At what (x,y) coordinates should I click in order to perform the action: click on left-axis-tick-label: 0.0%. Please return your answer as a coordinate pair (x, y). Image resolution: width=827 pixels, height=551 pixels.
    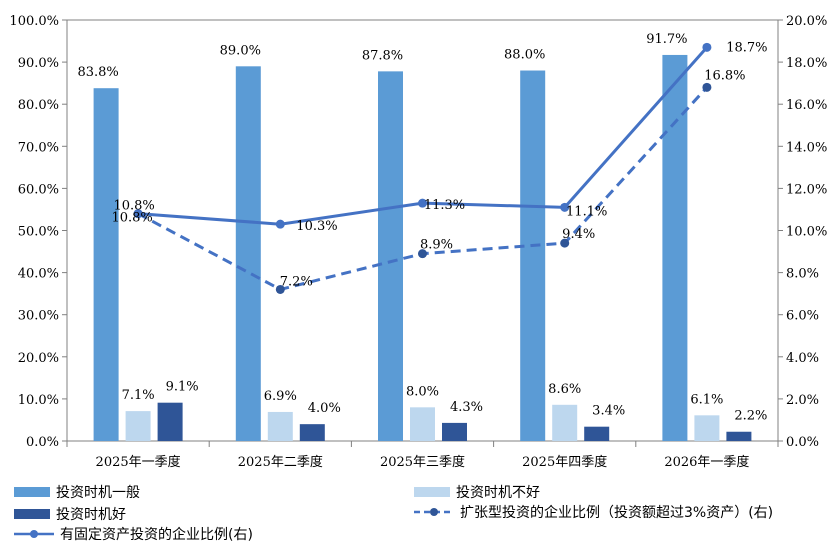
    Looking at the image, I should click on (42, 442).